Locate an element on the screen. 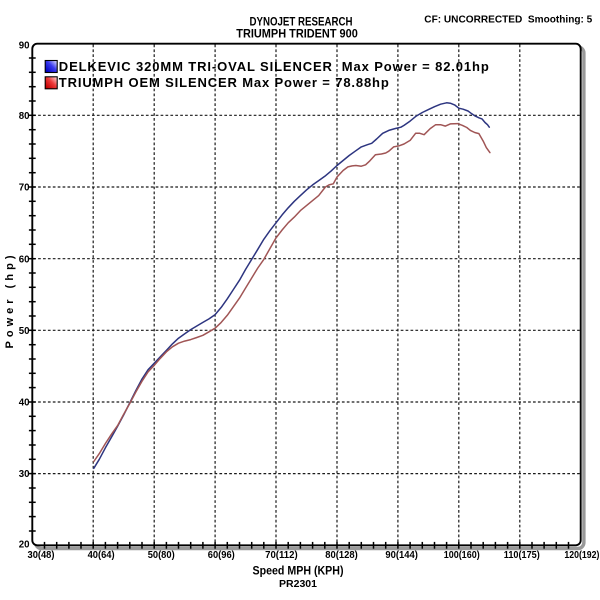  svg-text: CF: UNCORRECTED Smoothing: 5 is located at coordinates (508, 19).